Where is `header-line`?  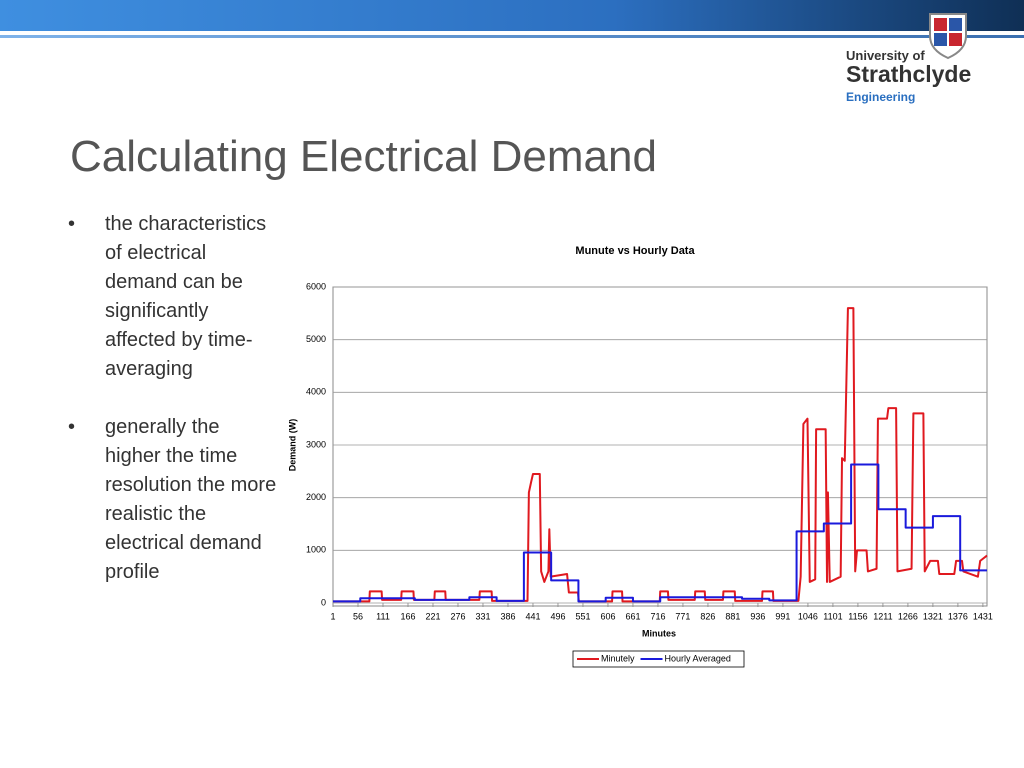
header-line is located at coordinates (512, 36).